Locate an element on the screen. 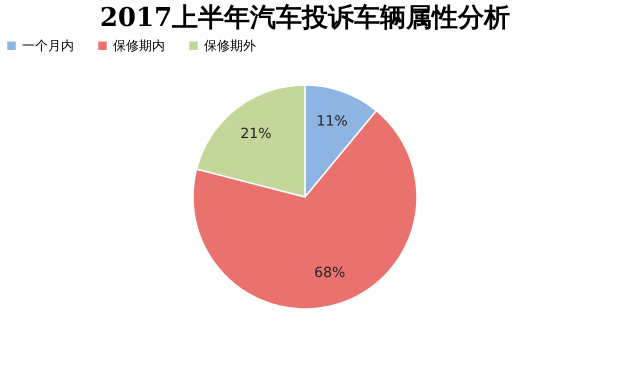 The height and width of the screenshot is (376, 644). legend-label: 保修期内 is located at coordinates (139, 46).